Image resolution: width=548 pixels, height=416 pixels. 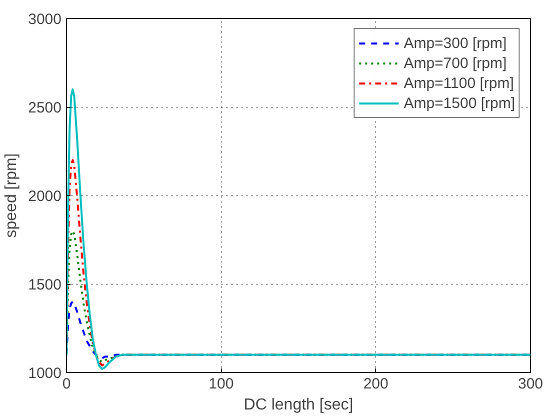 I want to click on x-tick-label: 200, so click(x=375, y=384).